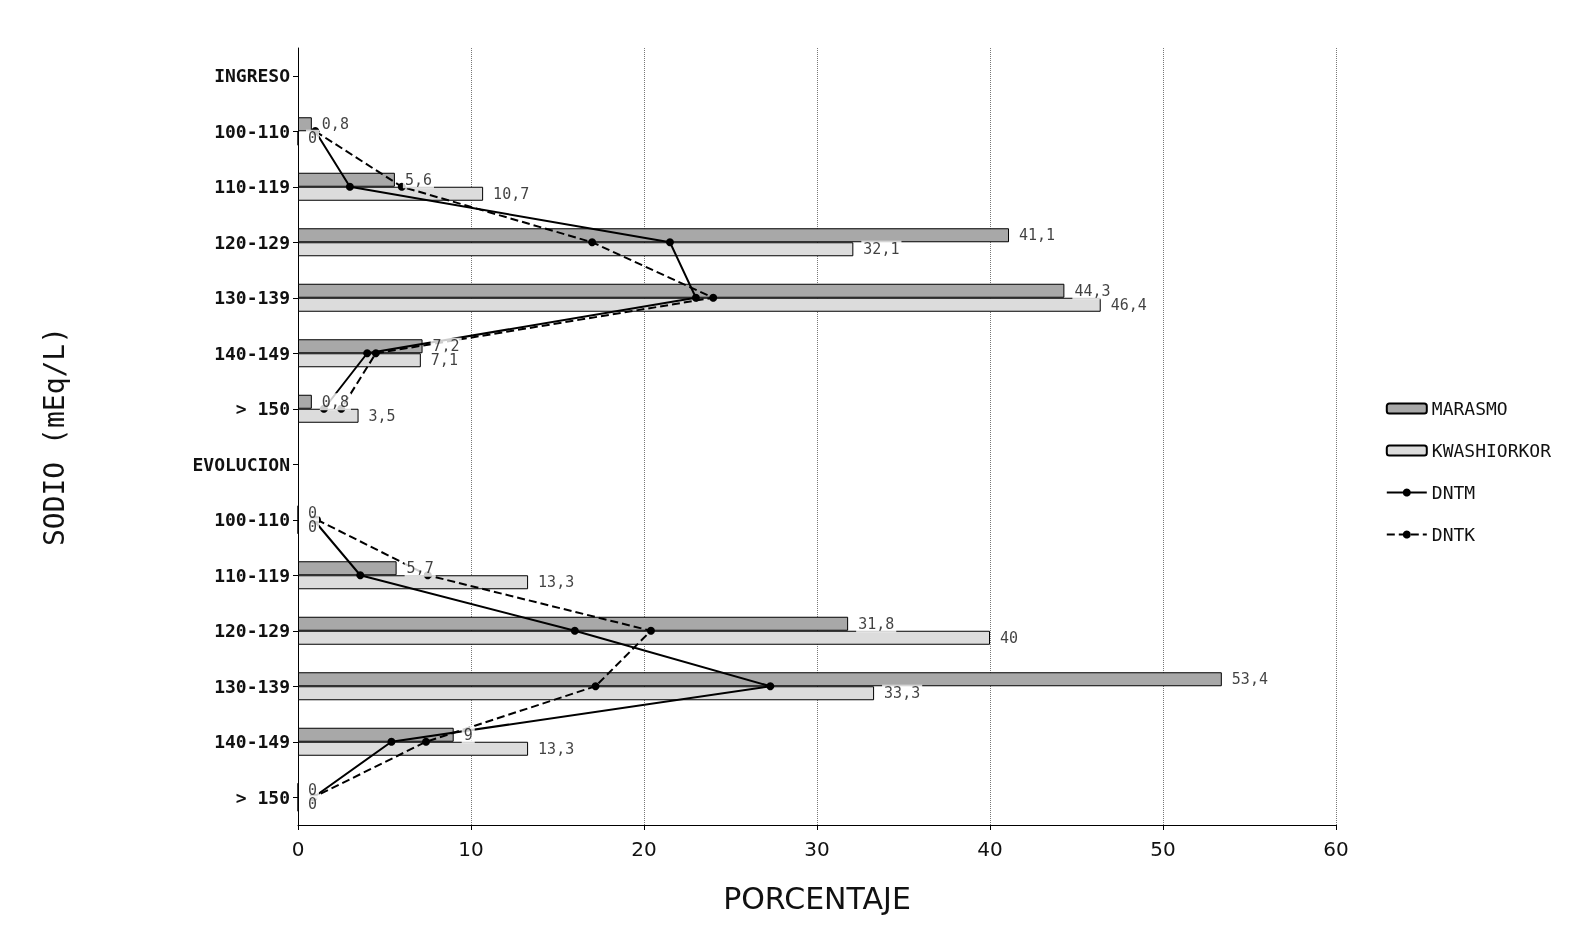 The width and height of the screenshot is (1584, 943). I want to click on y-axis-title: SODIO (mEq/L), so click(54, 436).